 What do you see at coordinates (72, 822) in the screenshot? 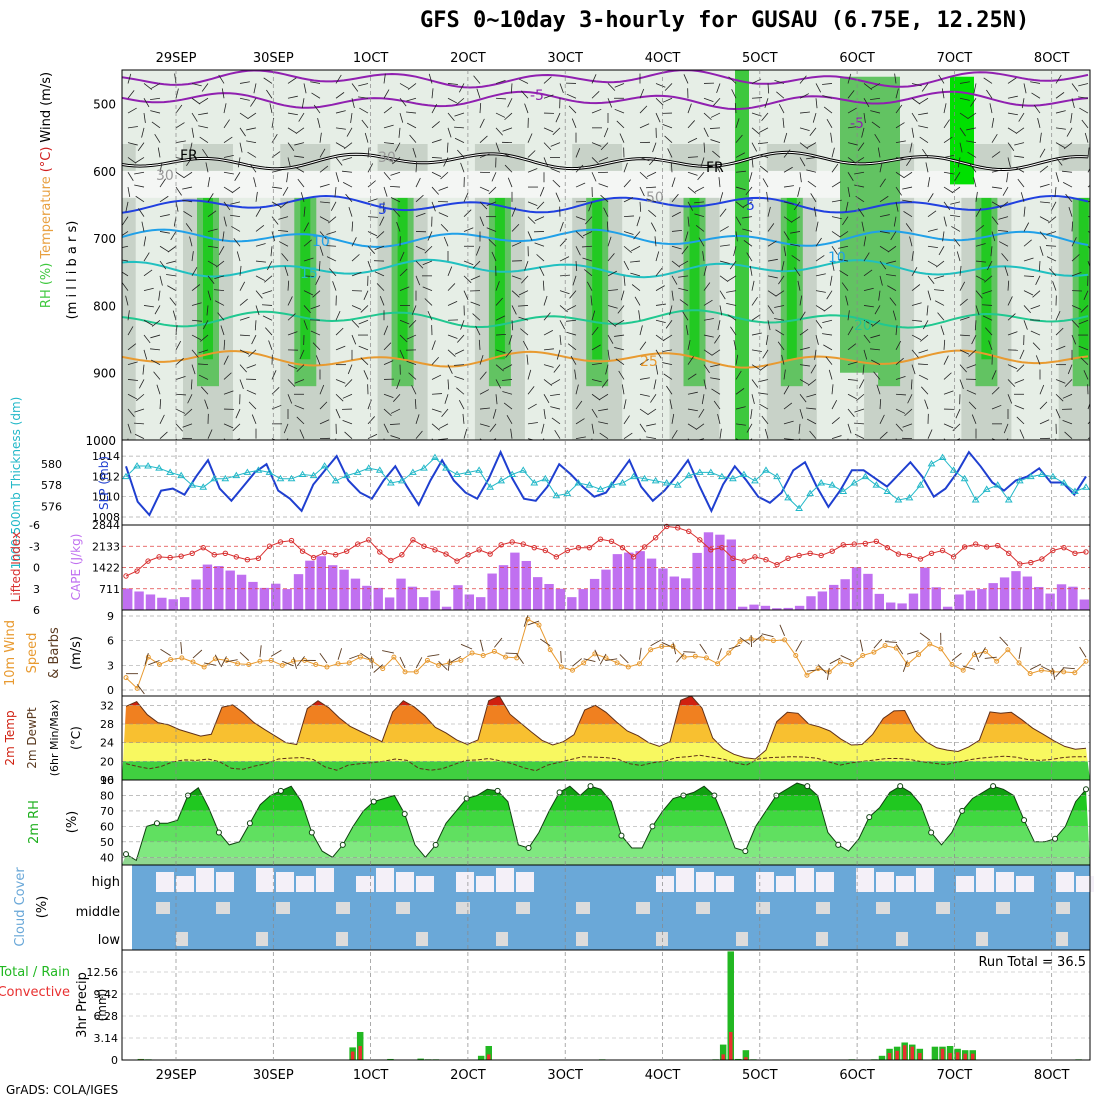
I see `rh-y-label: (%)` at bounding box center [72, 822].